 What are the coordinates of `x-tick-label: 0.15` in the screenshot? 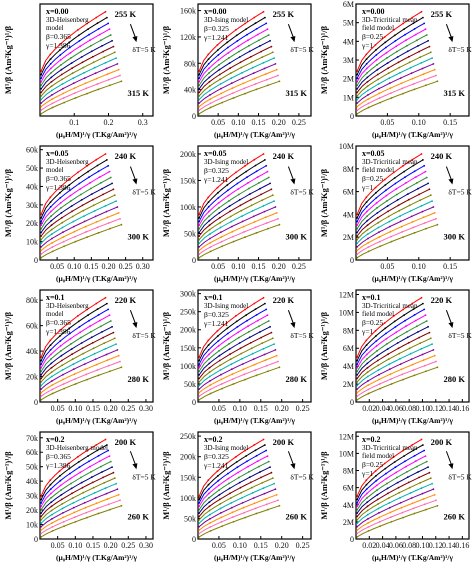 It's located at (450, 122).